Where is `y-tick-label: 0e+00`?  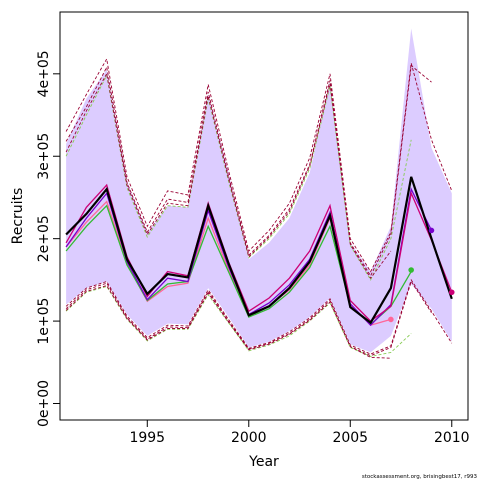
y-tick-label: 0e+00 is located at coordinates (44, 403).